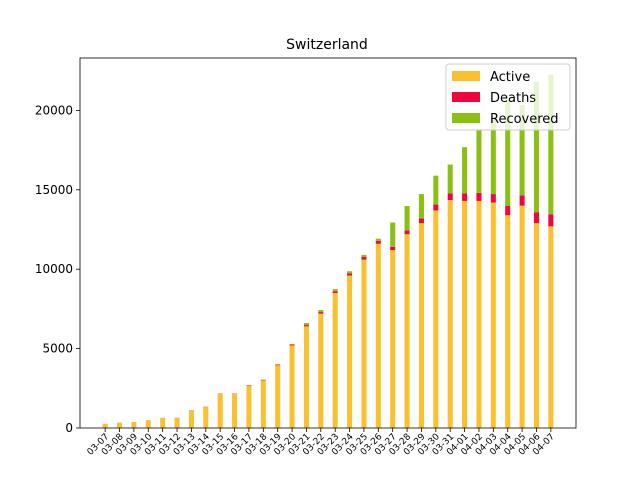 This screenshot has width=640, height=484. What do you see at coordinates (54, 190) in the screenshot?
I see `y-tick-label: 15000` at bounding box center [54, 190].